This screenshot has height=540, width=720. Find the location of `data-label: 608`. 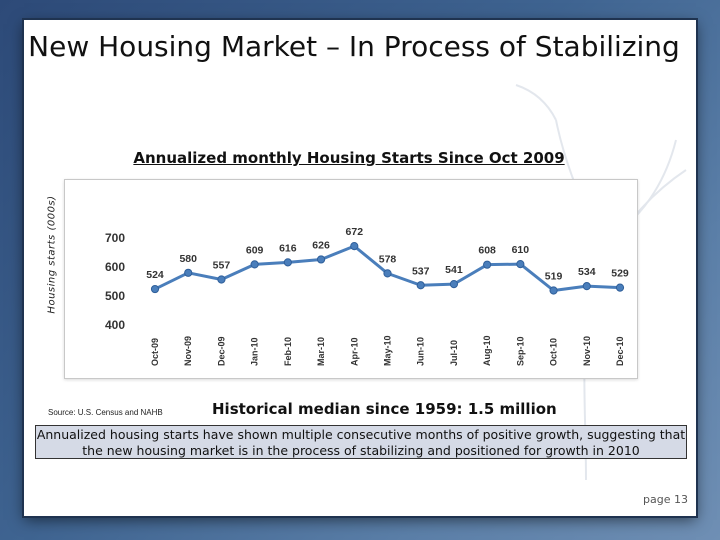

data-label: 608 is located at coordinates (487, 251).